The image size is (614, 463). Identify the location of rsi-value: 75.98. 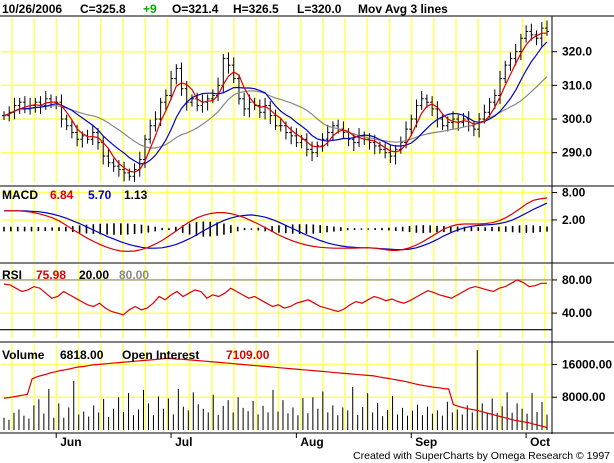
(51, 275).